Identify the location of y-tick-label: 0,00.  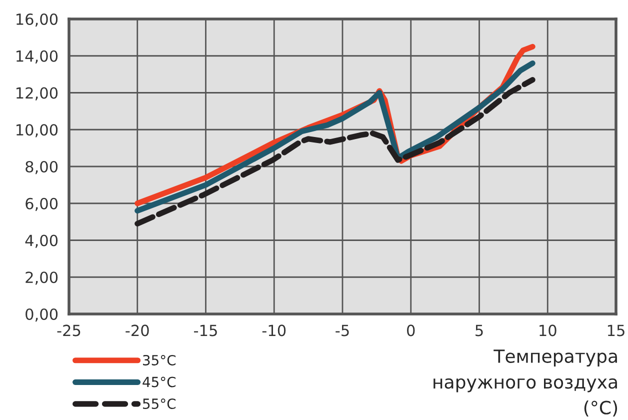
(42, 315).